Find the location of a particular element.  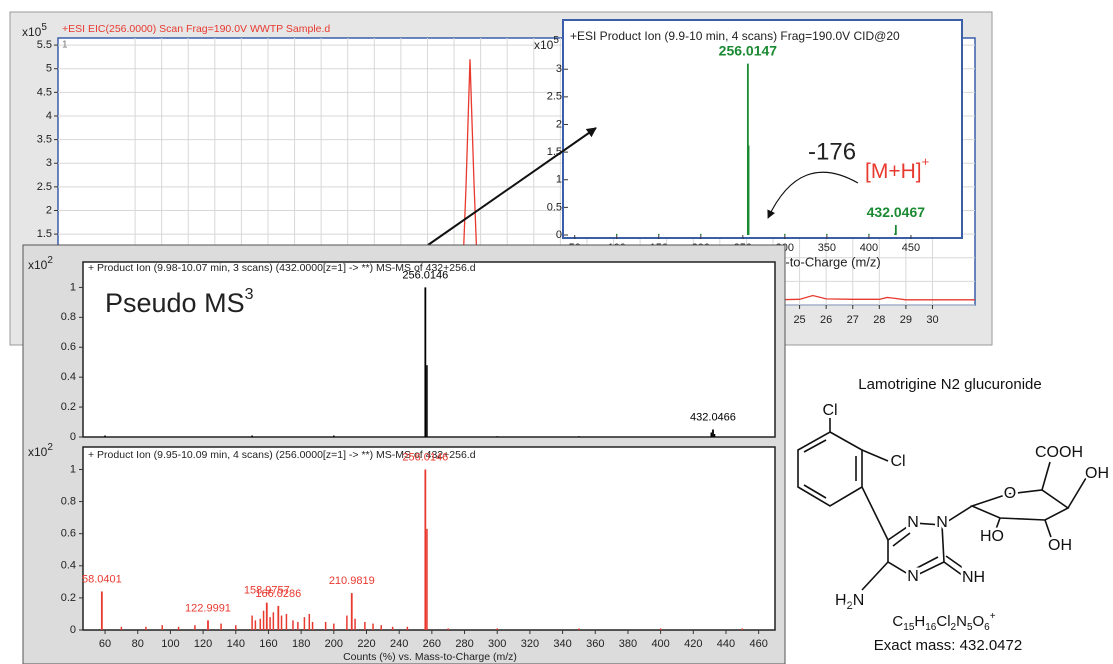

loss-arrow is located at coordinates (813, 195).